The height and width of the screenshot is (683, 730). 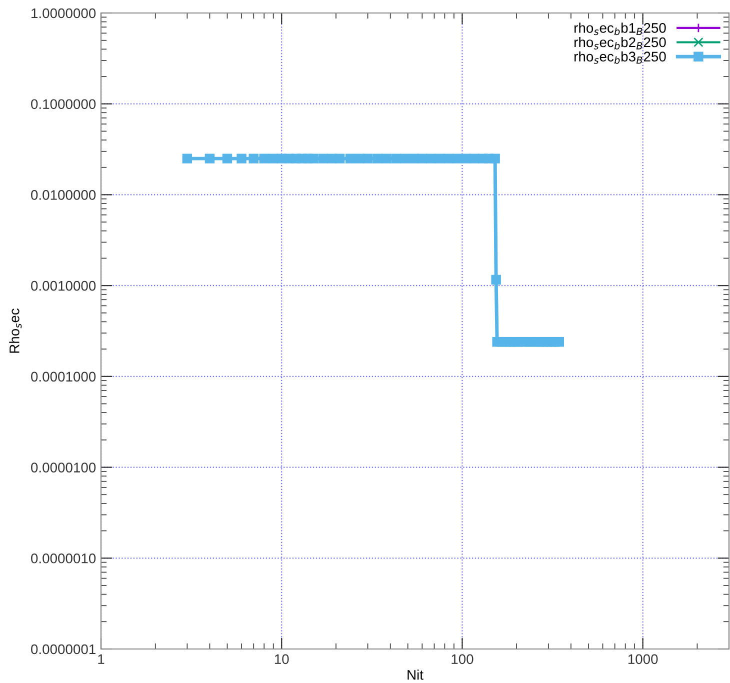 What do you see at coordinates (63, 377) in the screenshot?
I see `y-tick-label: 0.0001000` at bounding box center [63, 377].